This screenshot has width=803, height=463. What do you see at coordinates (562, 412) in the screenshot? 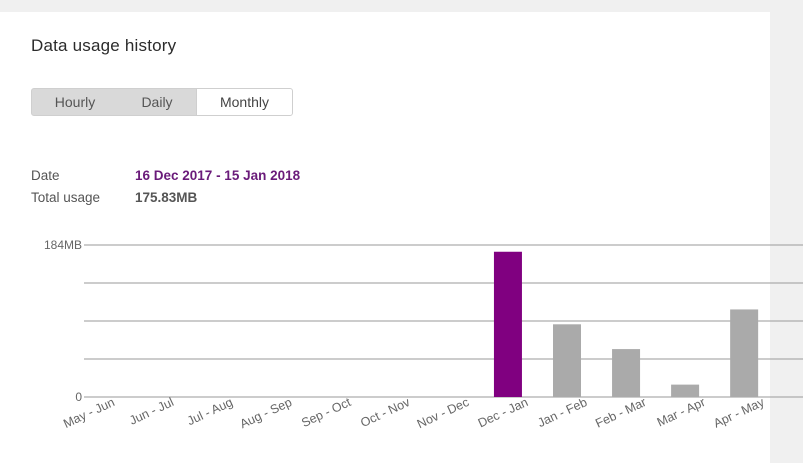
I see `x-tick-label: Jan - Feb` at bounding box center [562, 412].